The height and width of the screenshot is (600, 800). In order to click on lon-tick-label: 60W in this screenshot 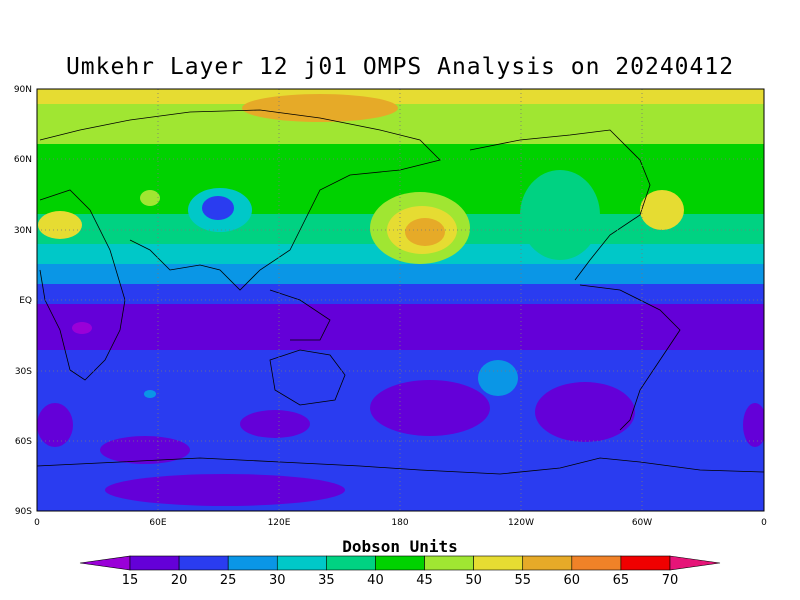, I will do `click(642, 523)`.